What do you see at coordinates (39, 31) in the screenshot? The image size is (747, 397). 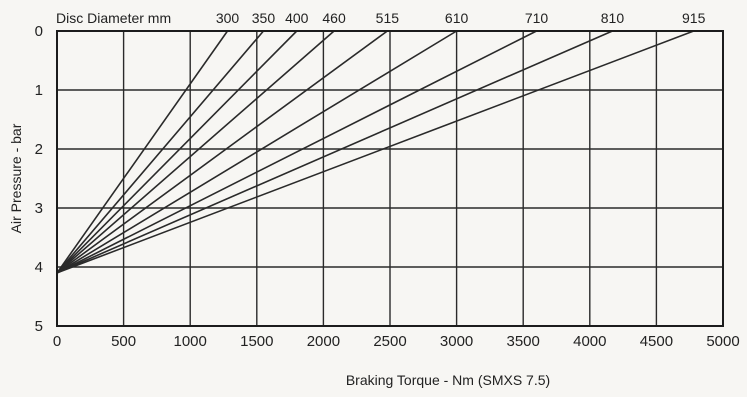 I see `y-tick-label: 0` at bounding box center [39, 31].